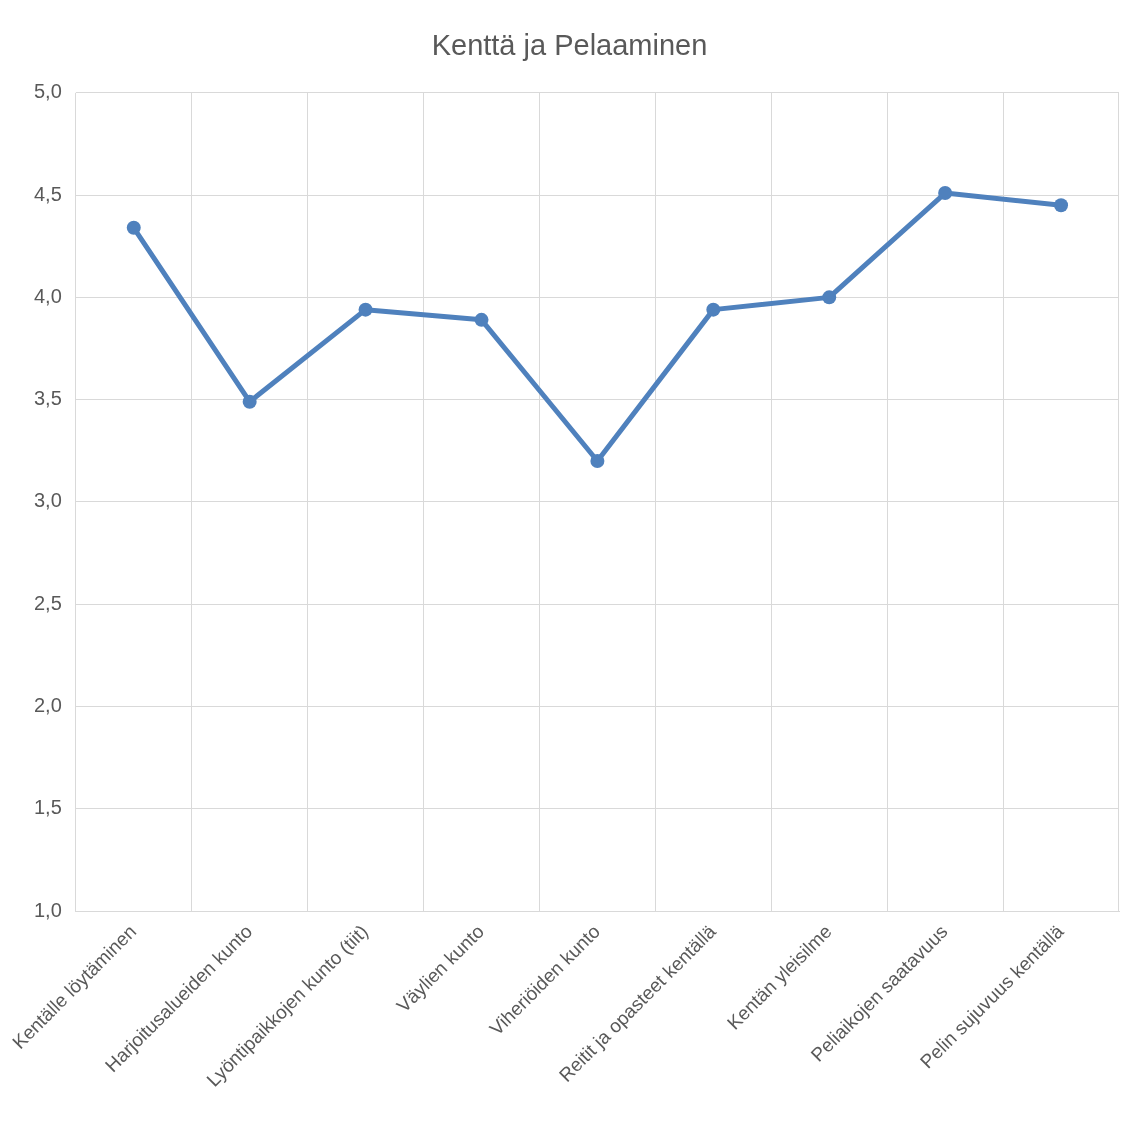  Describe the element at coordinates (569, 45) in the screenshot. I see `chart-title: Kenttä ja Pelaaminen` at that location.